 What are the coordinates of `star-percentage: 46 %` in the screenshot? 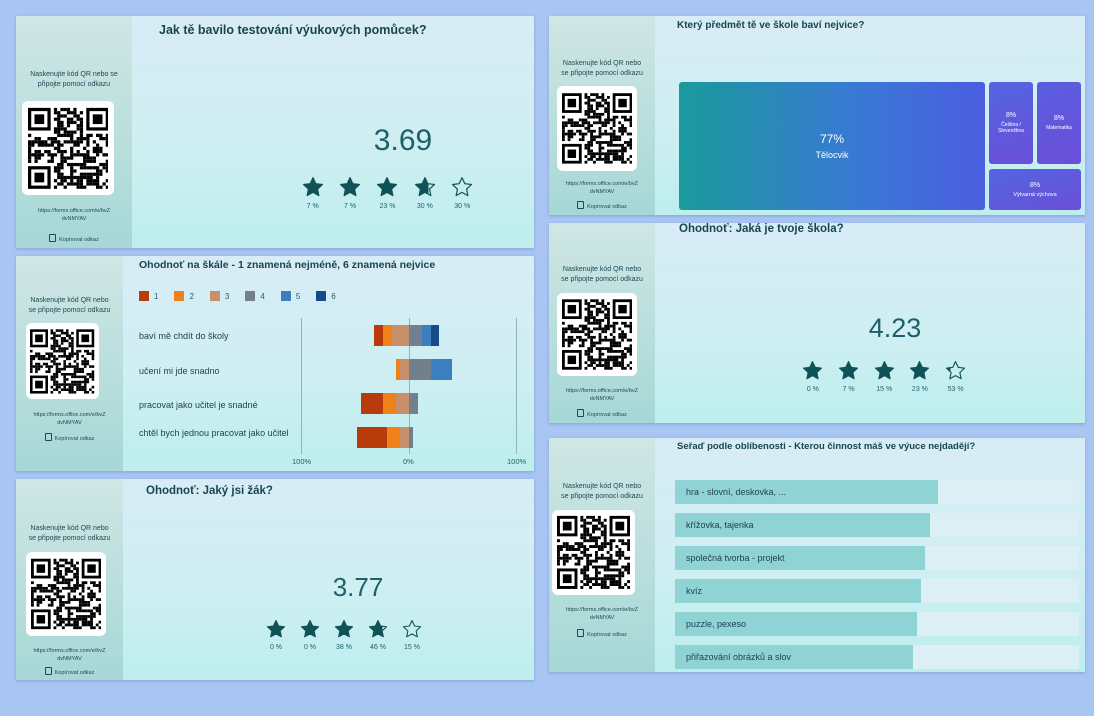 It's located at (378, 647).